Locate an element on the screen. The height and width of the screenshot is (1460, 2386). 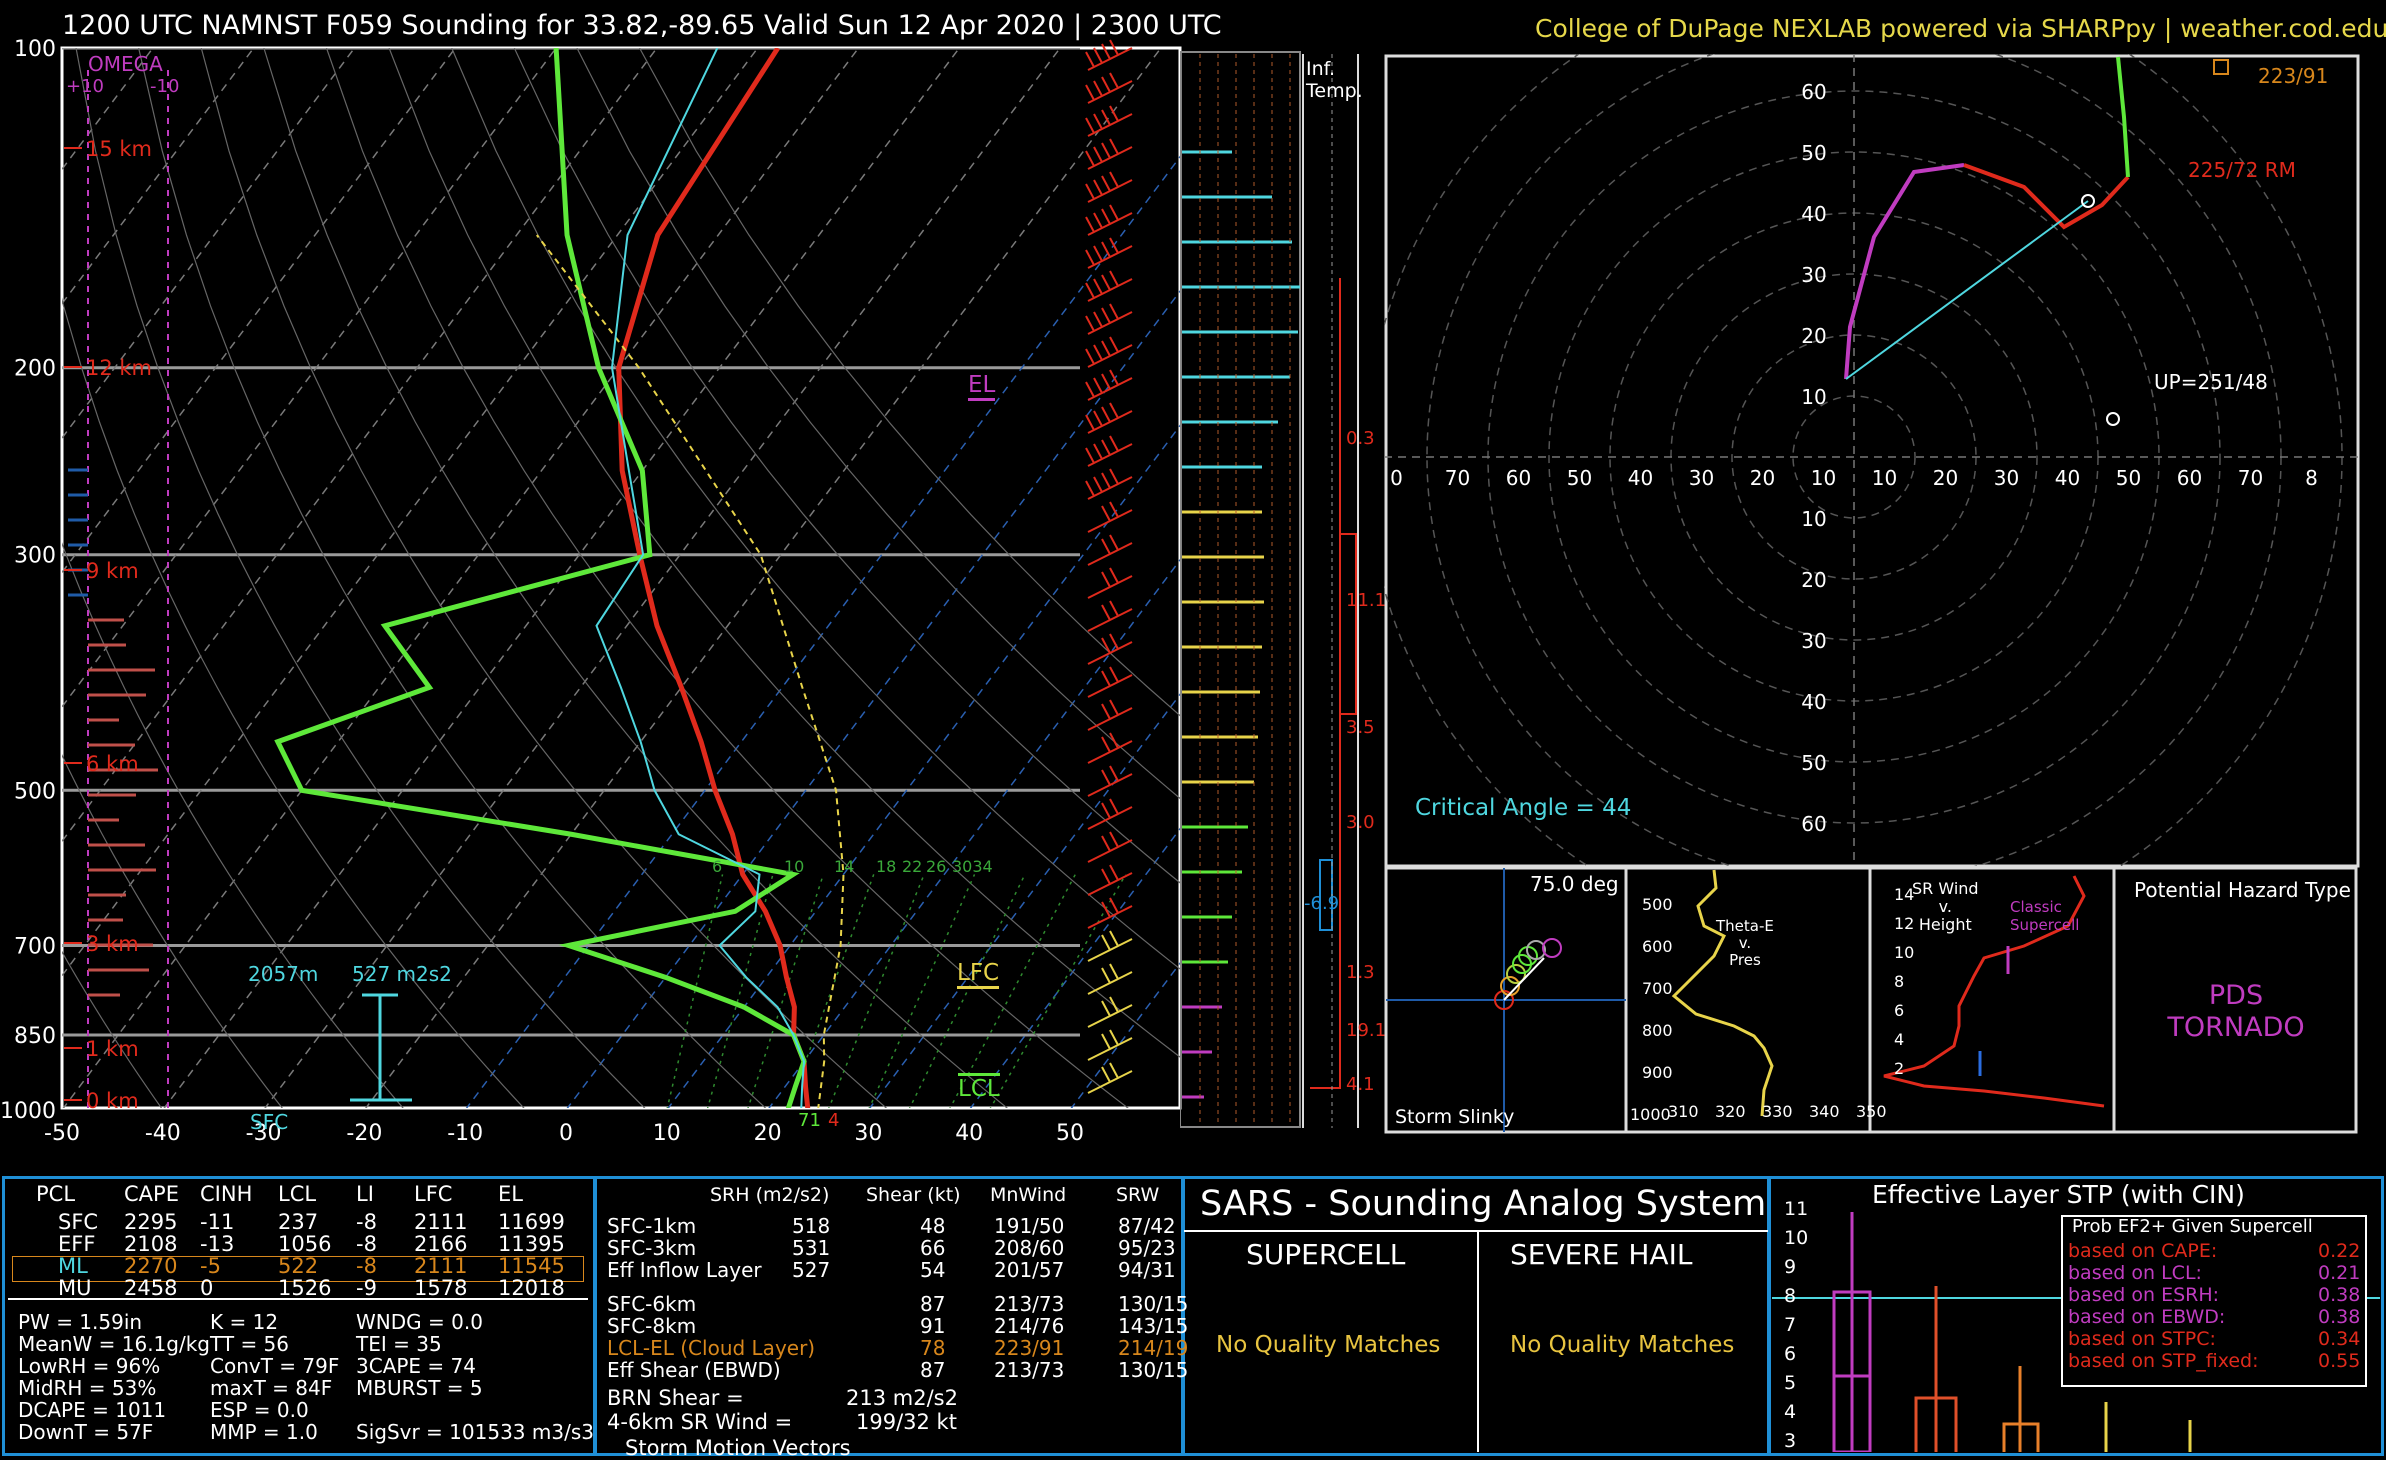
kin-cell: LCL-EL (Cloud Layer) is located at coordinates (711, 1348).